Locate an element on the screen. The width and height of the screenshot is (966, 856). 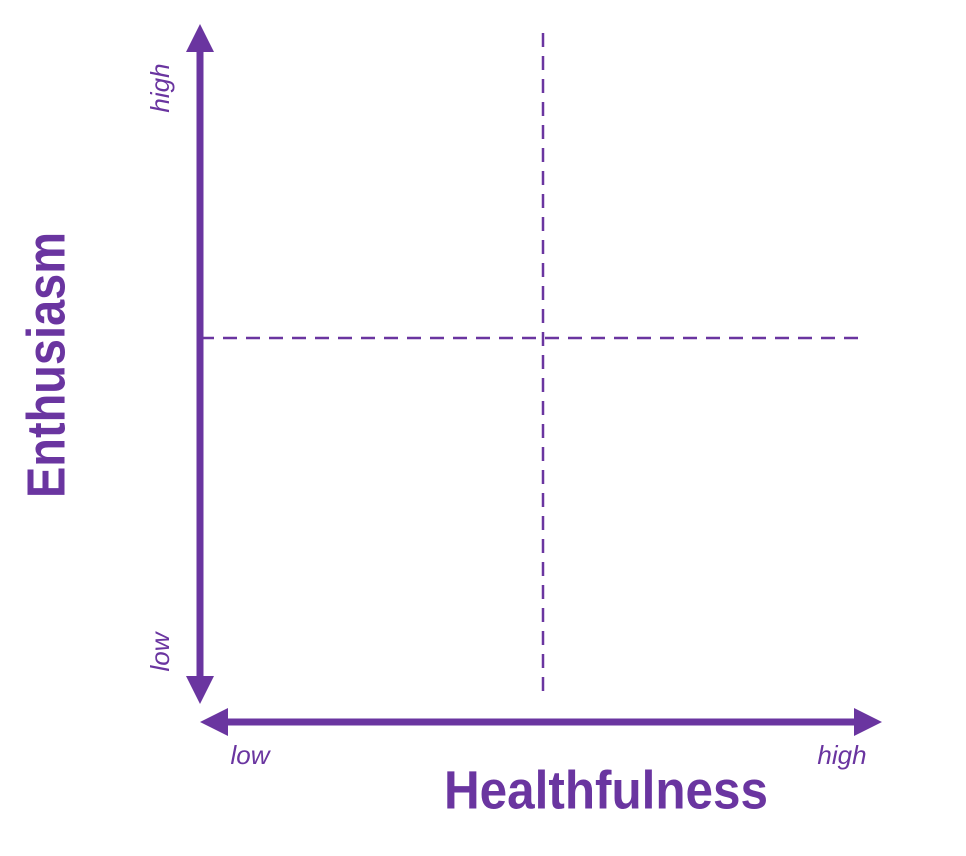
y-high-label: high is located at coordinates (160, 87).